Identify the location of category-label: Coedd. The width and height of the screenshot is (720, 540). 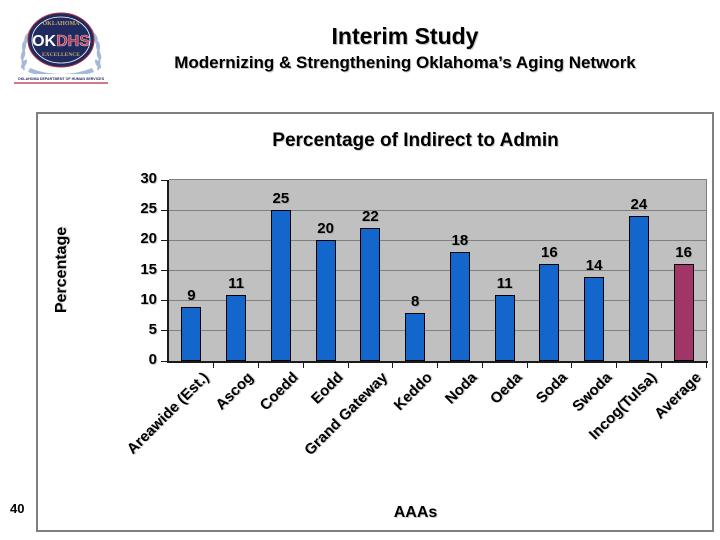
(279, 392).